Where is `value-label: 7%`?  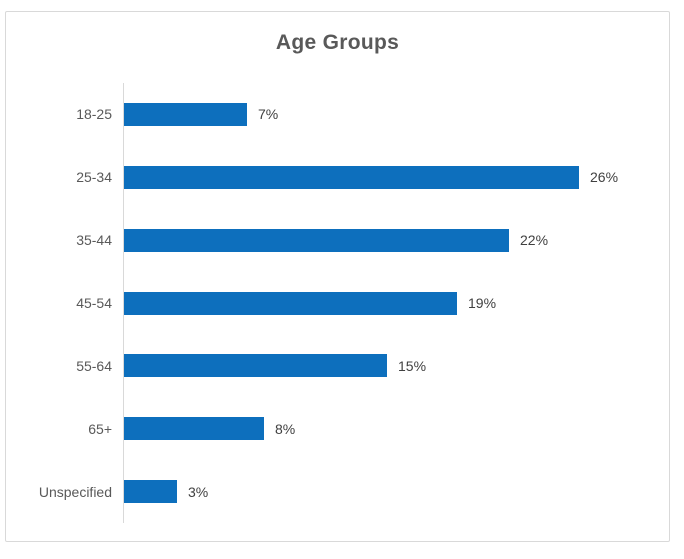 value-label: 7% is located at coordinates (268, 114).